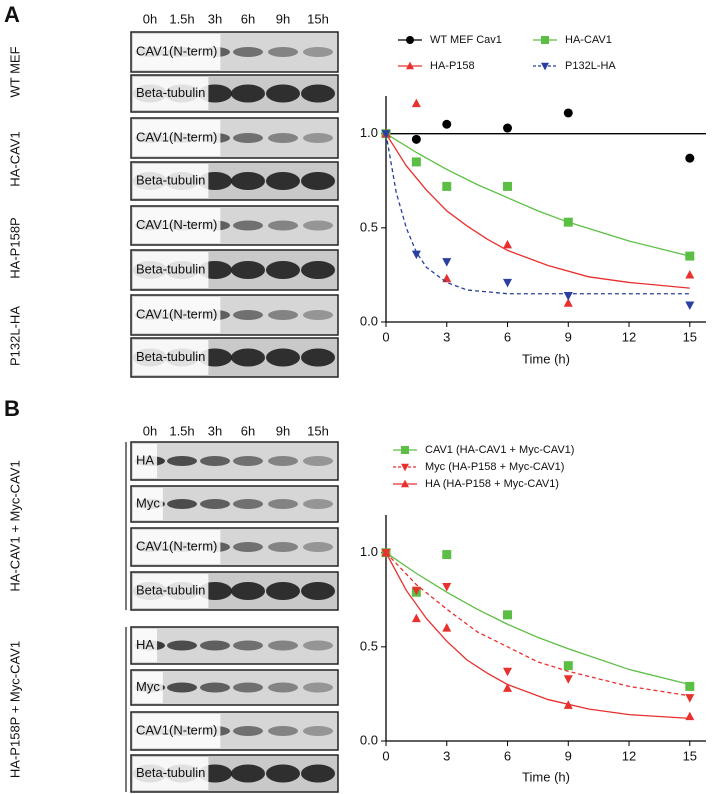 The image size is (712, 794). What do you see at coordinates (150, 18) in the screenshot?
I see `timepoint-label: 0h` at bounding box center [150, 18].